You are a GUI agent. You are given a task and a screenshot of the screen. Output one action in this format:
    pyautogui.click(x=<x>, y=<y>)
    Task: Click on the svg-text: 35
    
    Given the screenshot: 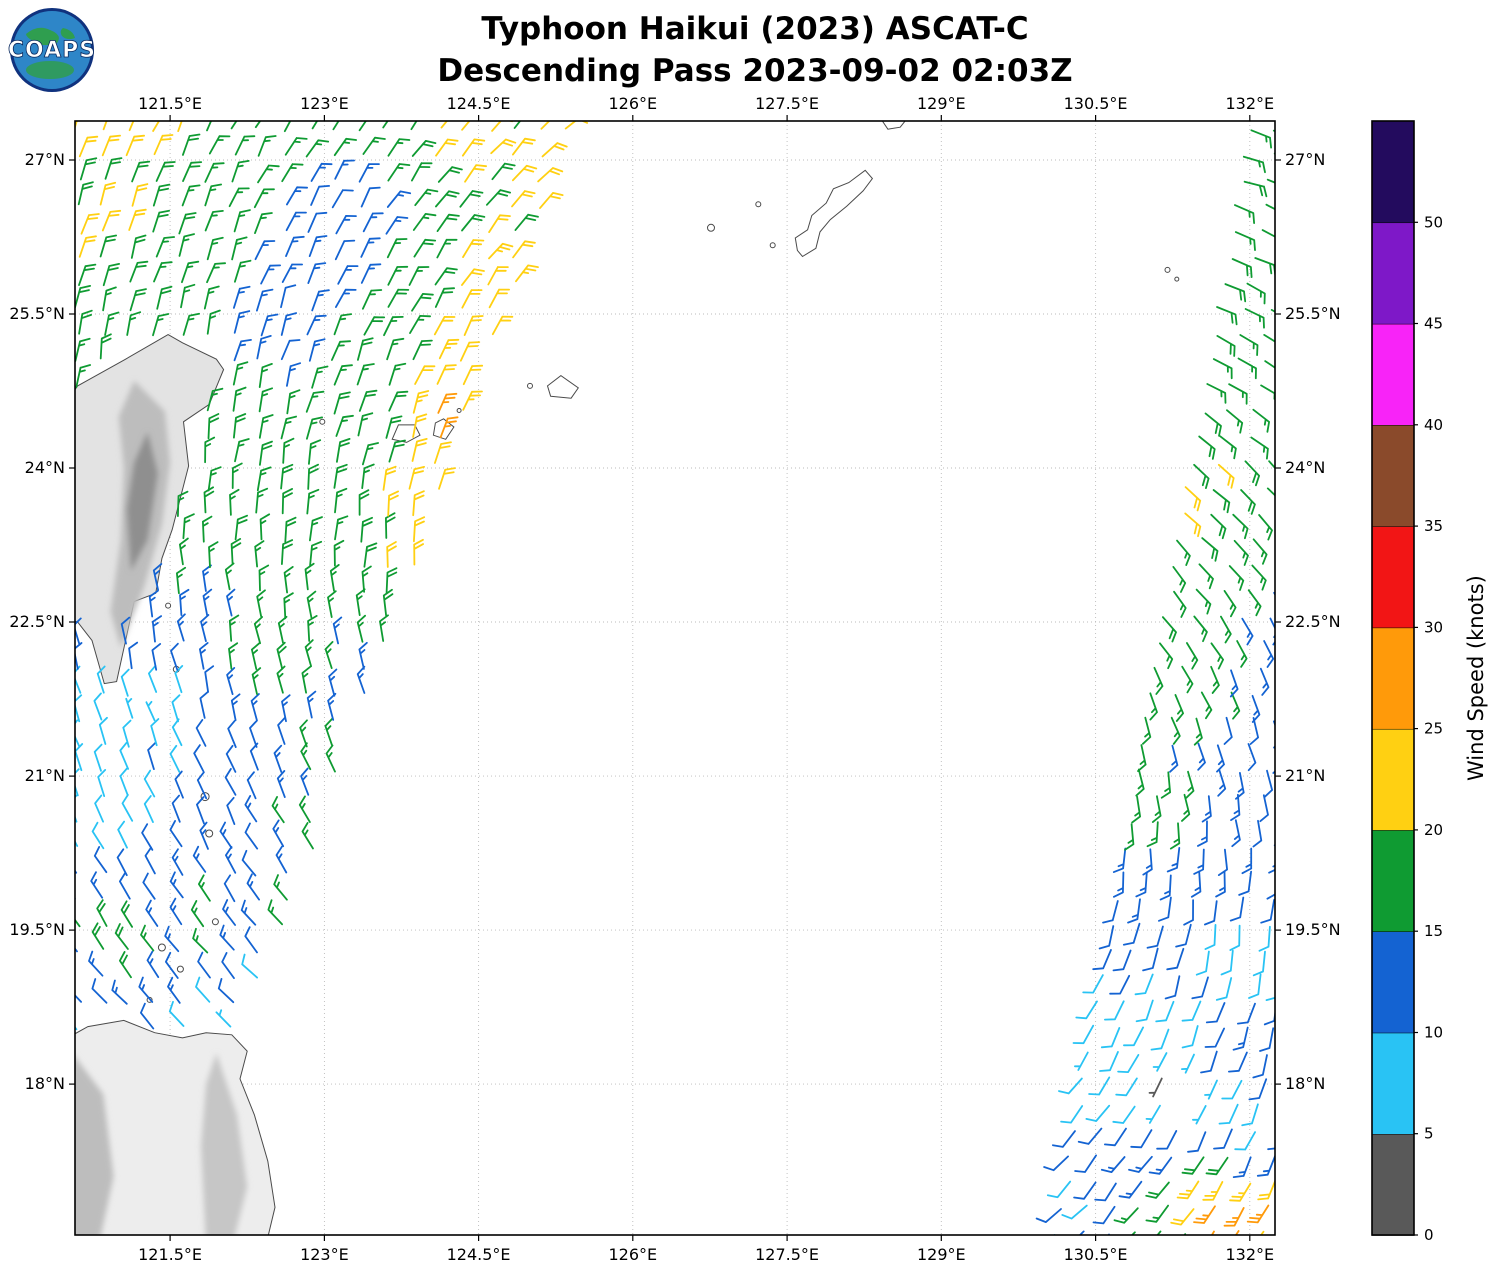 What is the action you would take?
    pyautogui.click(x=1433, y=526)
    